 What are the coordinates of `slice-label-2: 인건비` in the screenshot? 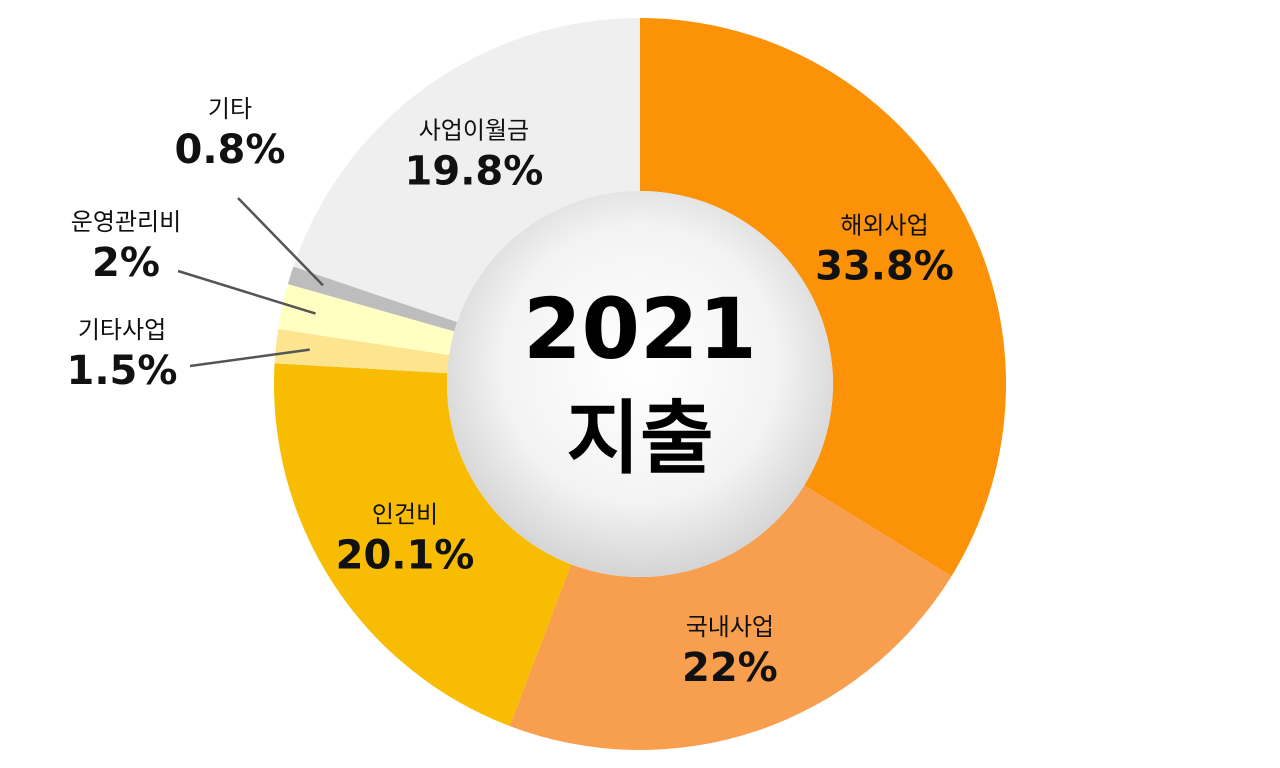 It's located at (405, 514).